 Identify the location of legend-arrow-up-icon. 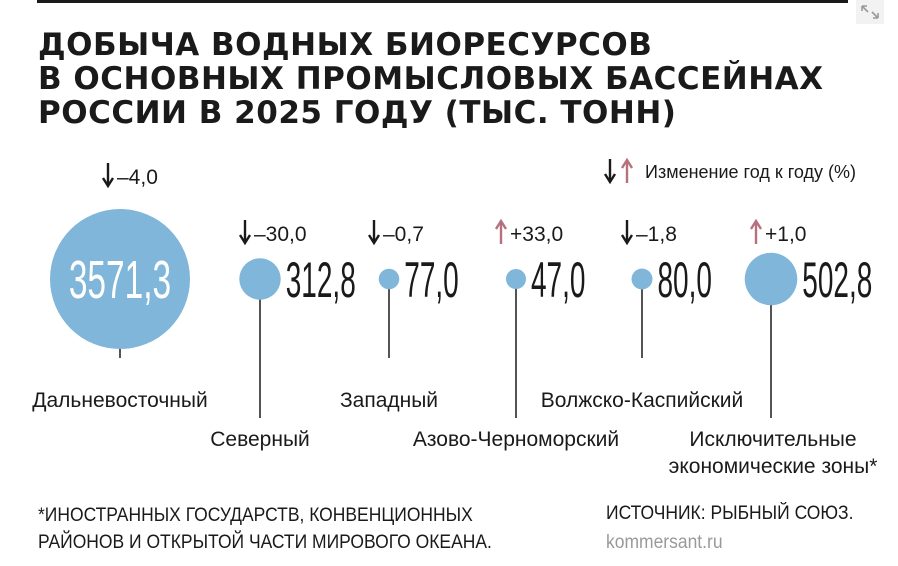
(627, 170).